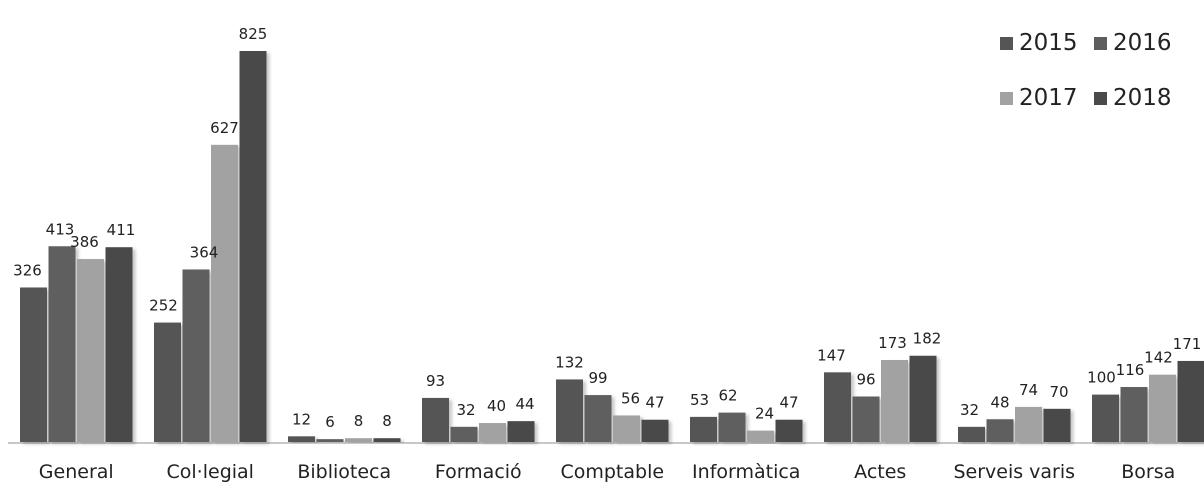 This screenshot has height=488, width=1204. What do you see at coordinates (880, 472) in the screenshot?
I see `category-label: Actes` at bounding box center [880, 472].